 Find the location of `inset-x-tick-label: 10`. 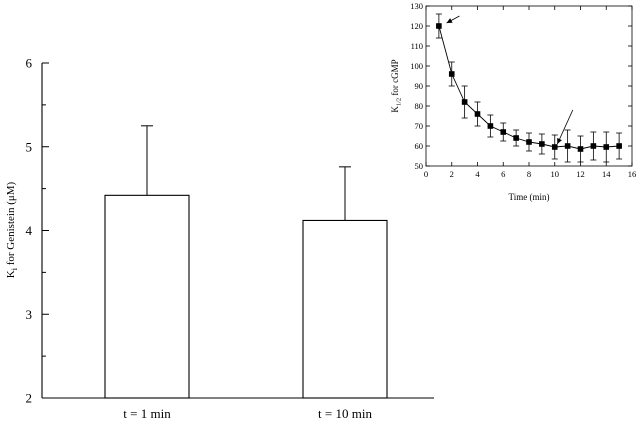

inset-x-tick-label: 10 is located at coordinates (555, 174).